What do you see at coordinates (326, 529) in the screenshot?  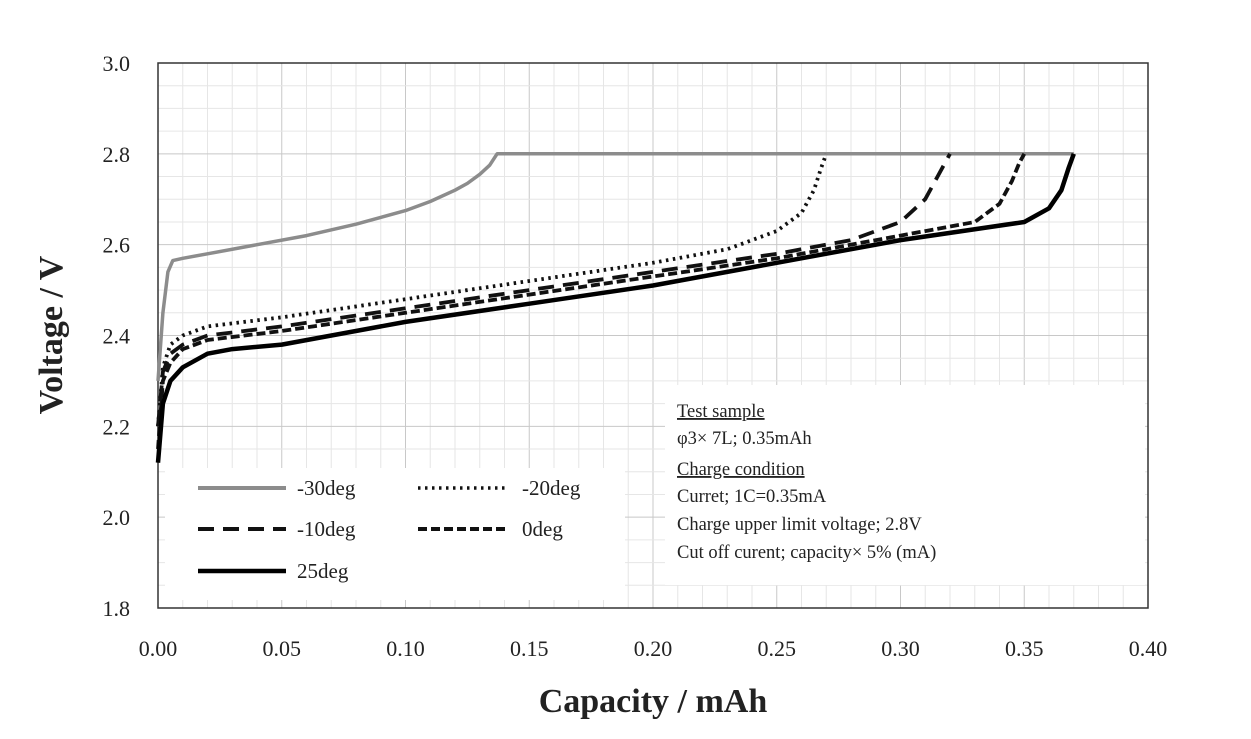 I see `legend-label-minus10: -10deg` at bounding box center [326, 529].